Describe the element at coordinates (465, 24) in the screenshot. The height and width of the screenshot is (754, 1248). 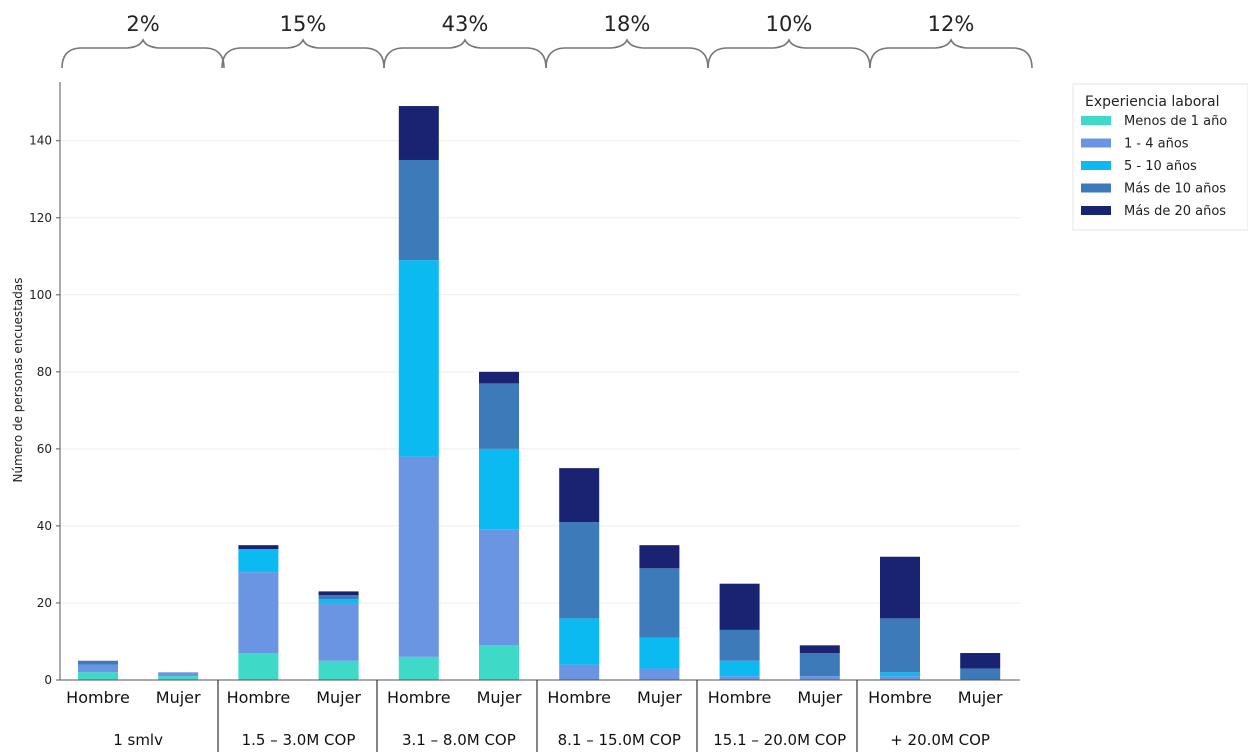
I see `group-percentage: 43%` at that location.